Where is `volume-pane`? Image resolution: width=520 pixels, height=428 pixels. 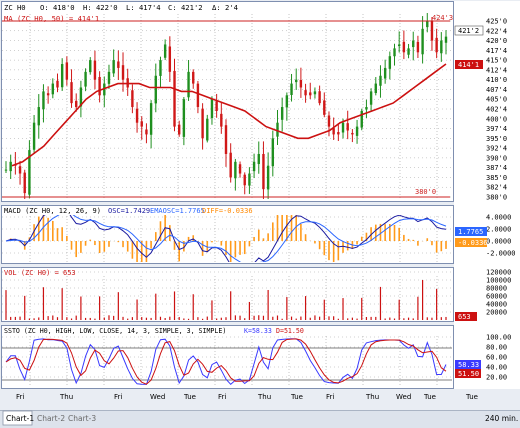 volume-pane is located at coordinates (227, 294).